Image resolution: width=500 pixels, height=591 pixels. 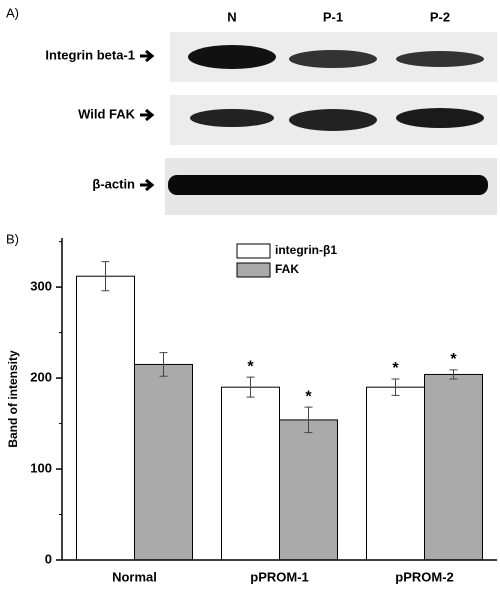 What do you see at coordinates (12, 12) in the screenshot?
I see `panel-label: A)` at bounding box center [12, 12].